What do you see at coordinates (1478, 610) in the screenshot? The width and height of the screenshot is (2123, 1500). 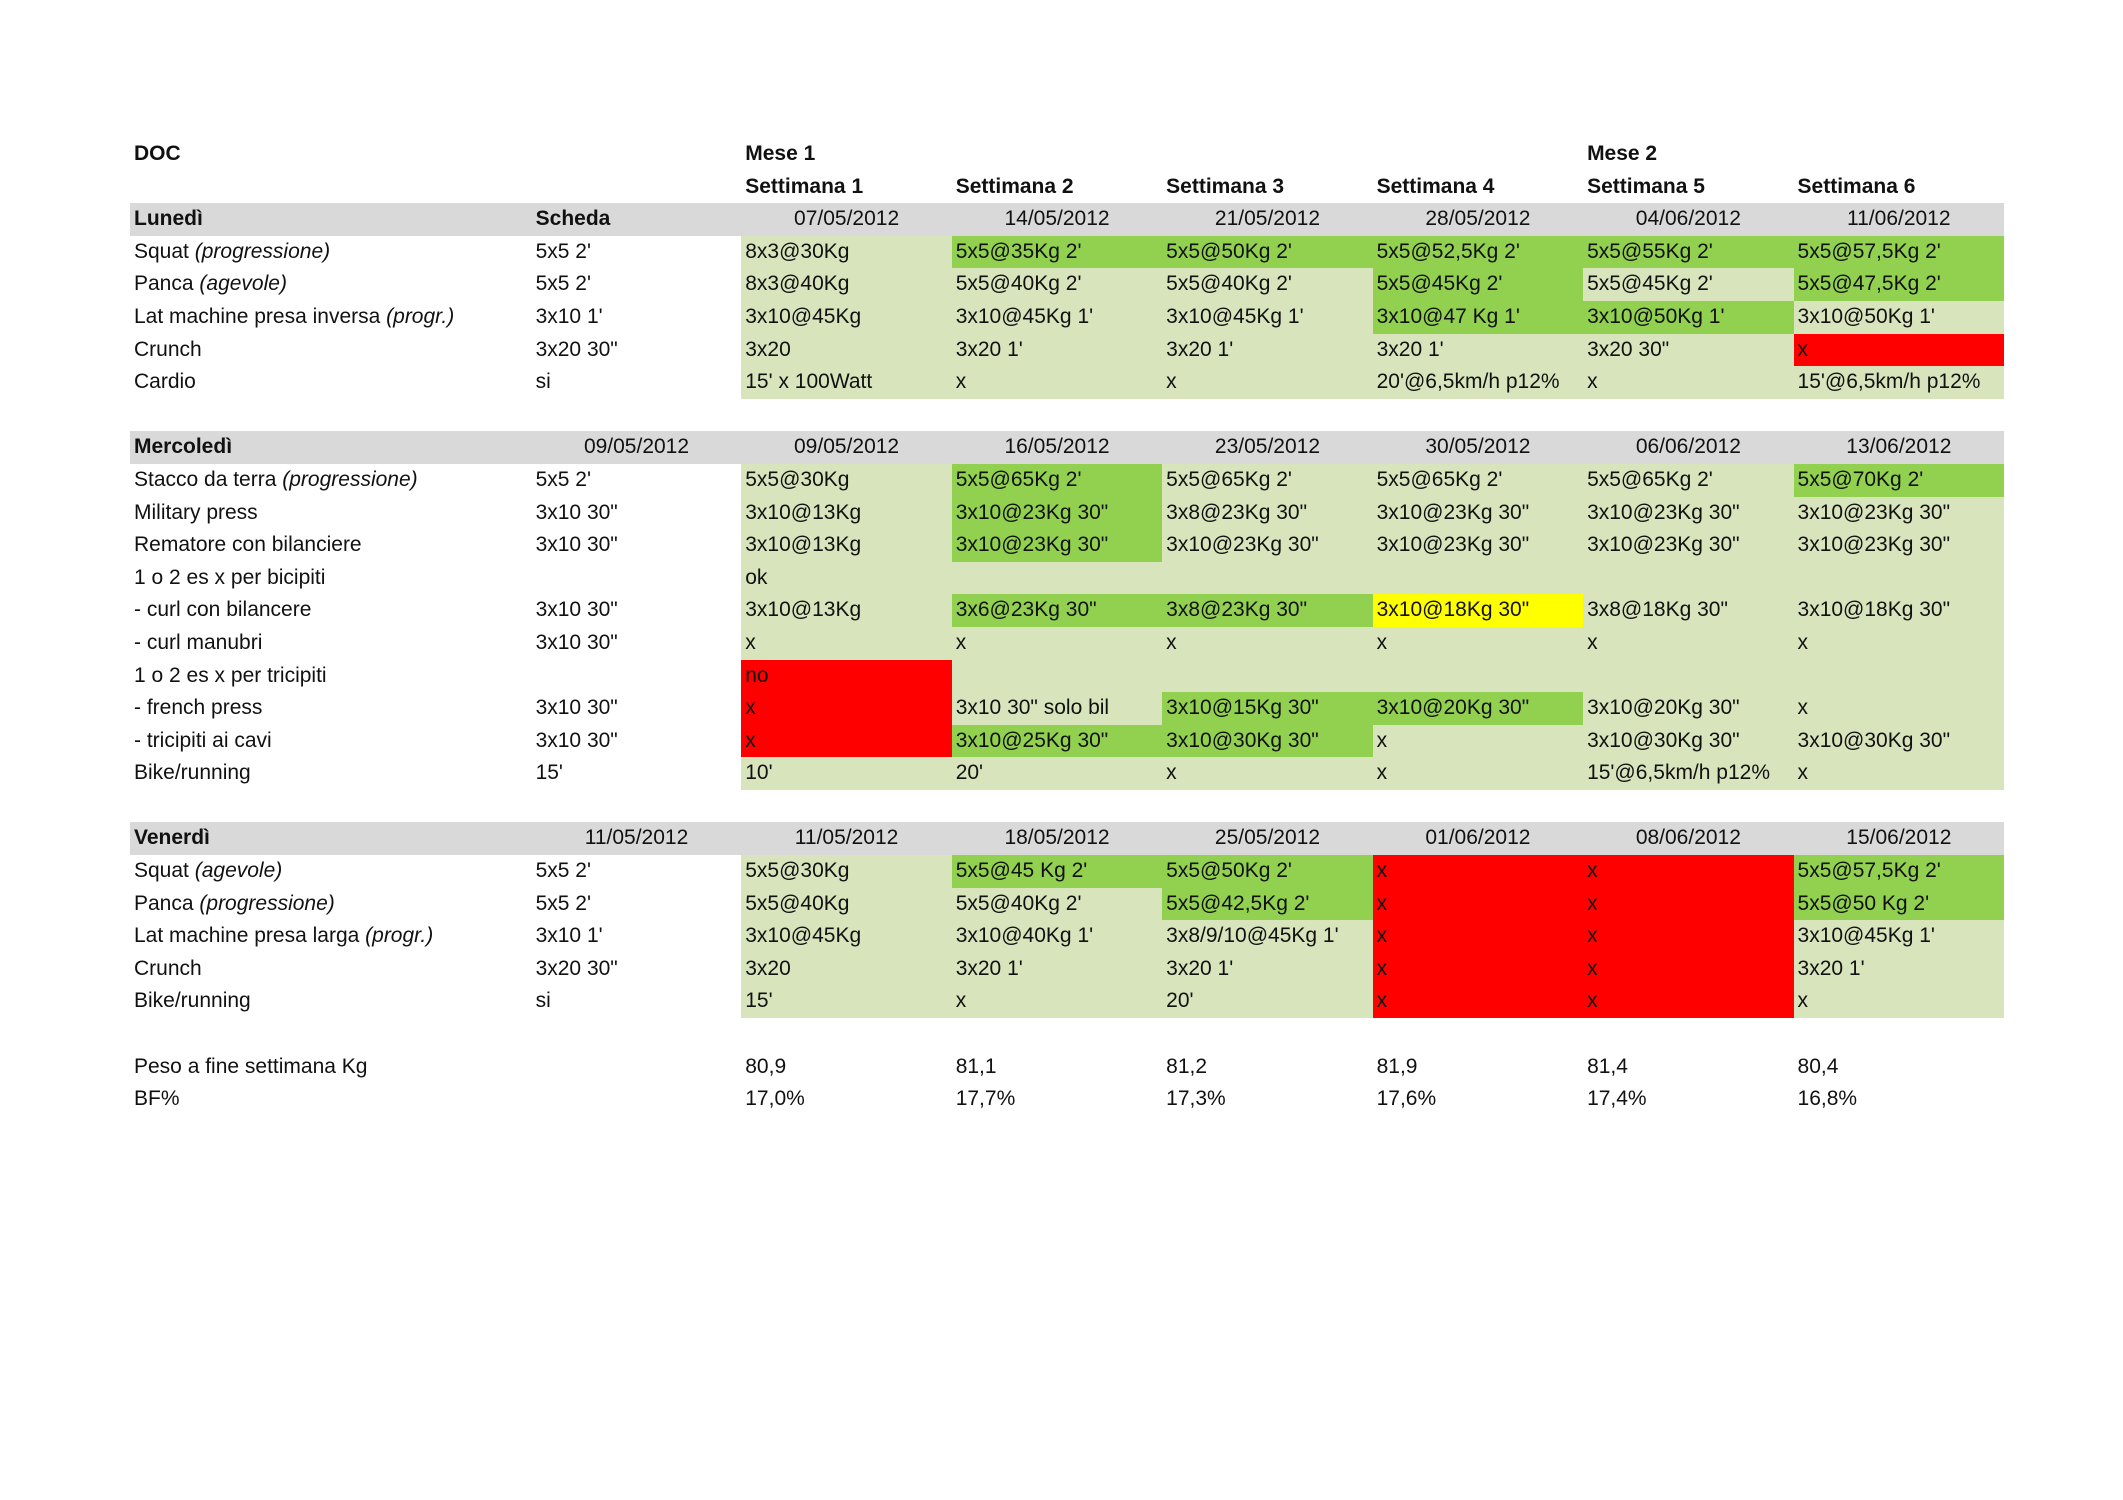 I see `workout-cell: 3x10@18Kg 30"` at bounding box center [1478, 610].